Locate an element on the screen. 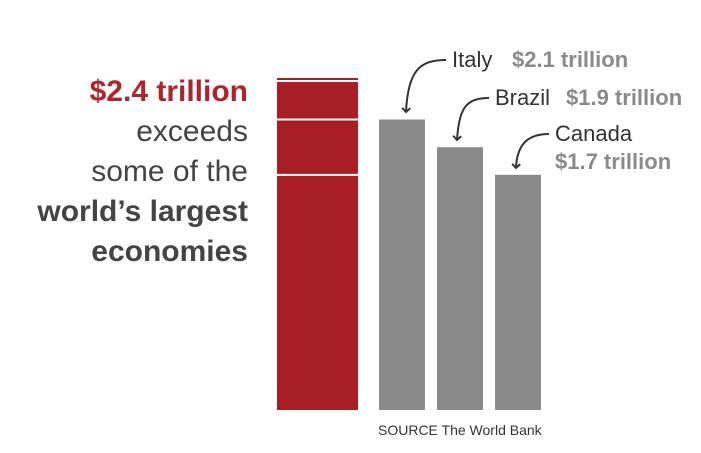 The width and height of the screenshot is (701, 453). arrow-brazil is located at coordinates (471, 119).